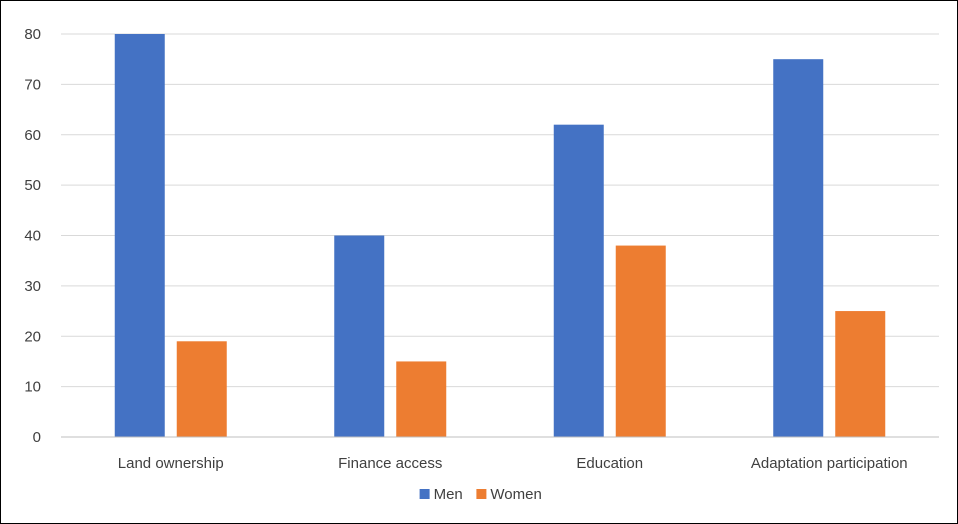 This screenshot has height=524, width=958. I want to click on bar-women-education, so click(640, 341).